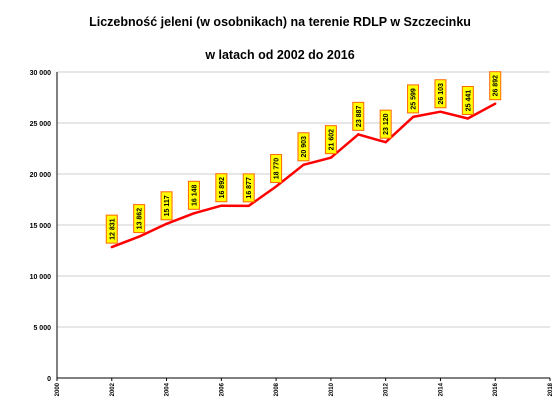  I want to click on y-tick-label: 20 000, so click(41, 175).